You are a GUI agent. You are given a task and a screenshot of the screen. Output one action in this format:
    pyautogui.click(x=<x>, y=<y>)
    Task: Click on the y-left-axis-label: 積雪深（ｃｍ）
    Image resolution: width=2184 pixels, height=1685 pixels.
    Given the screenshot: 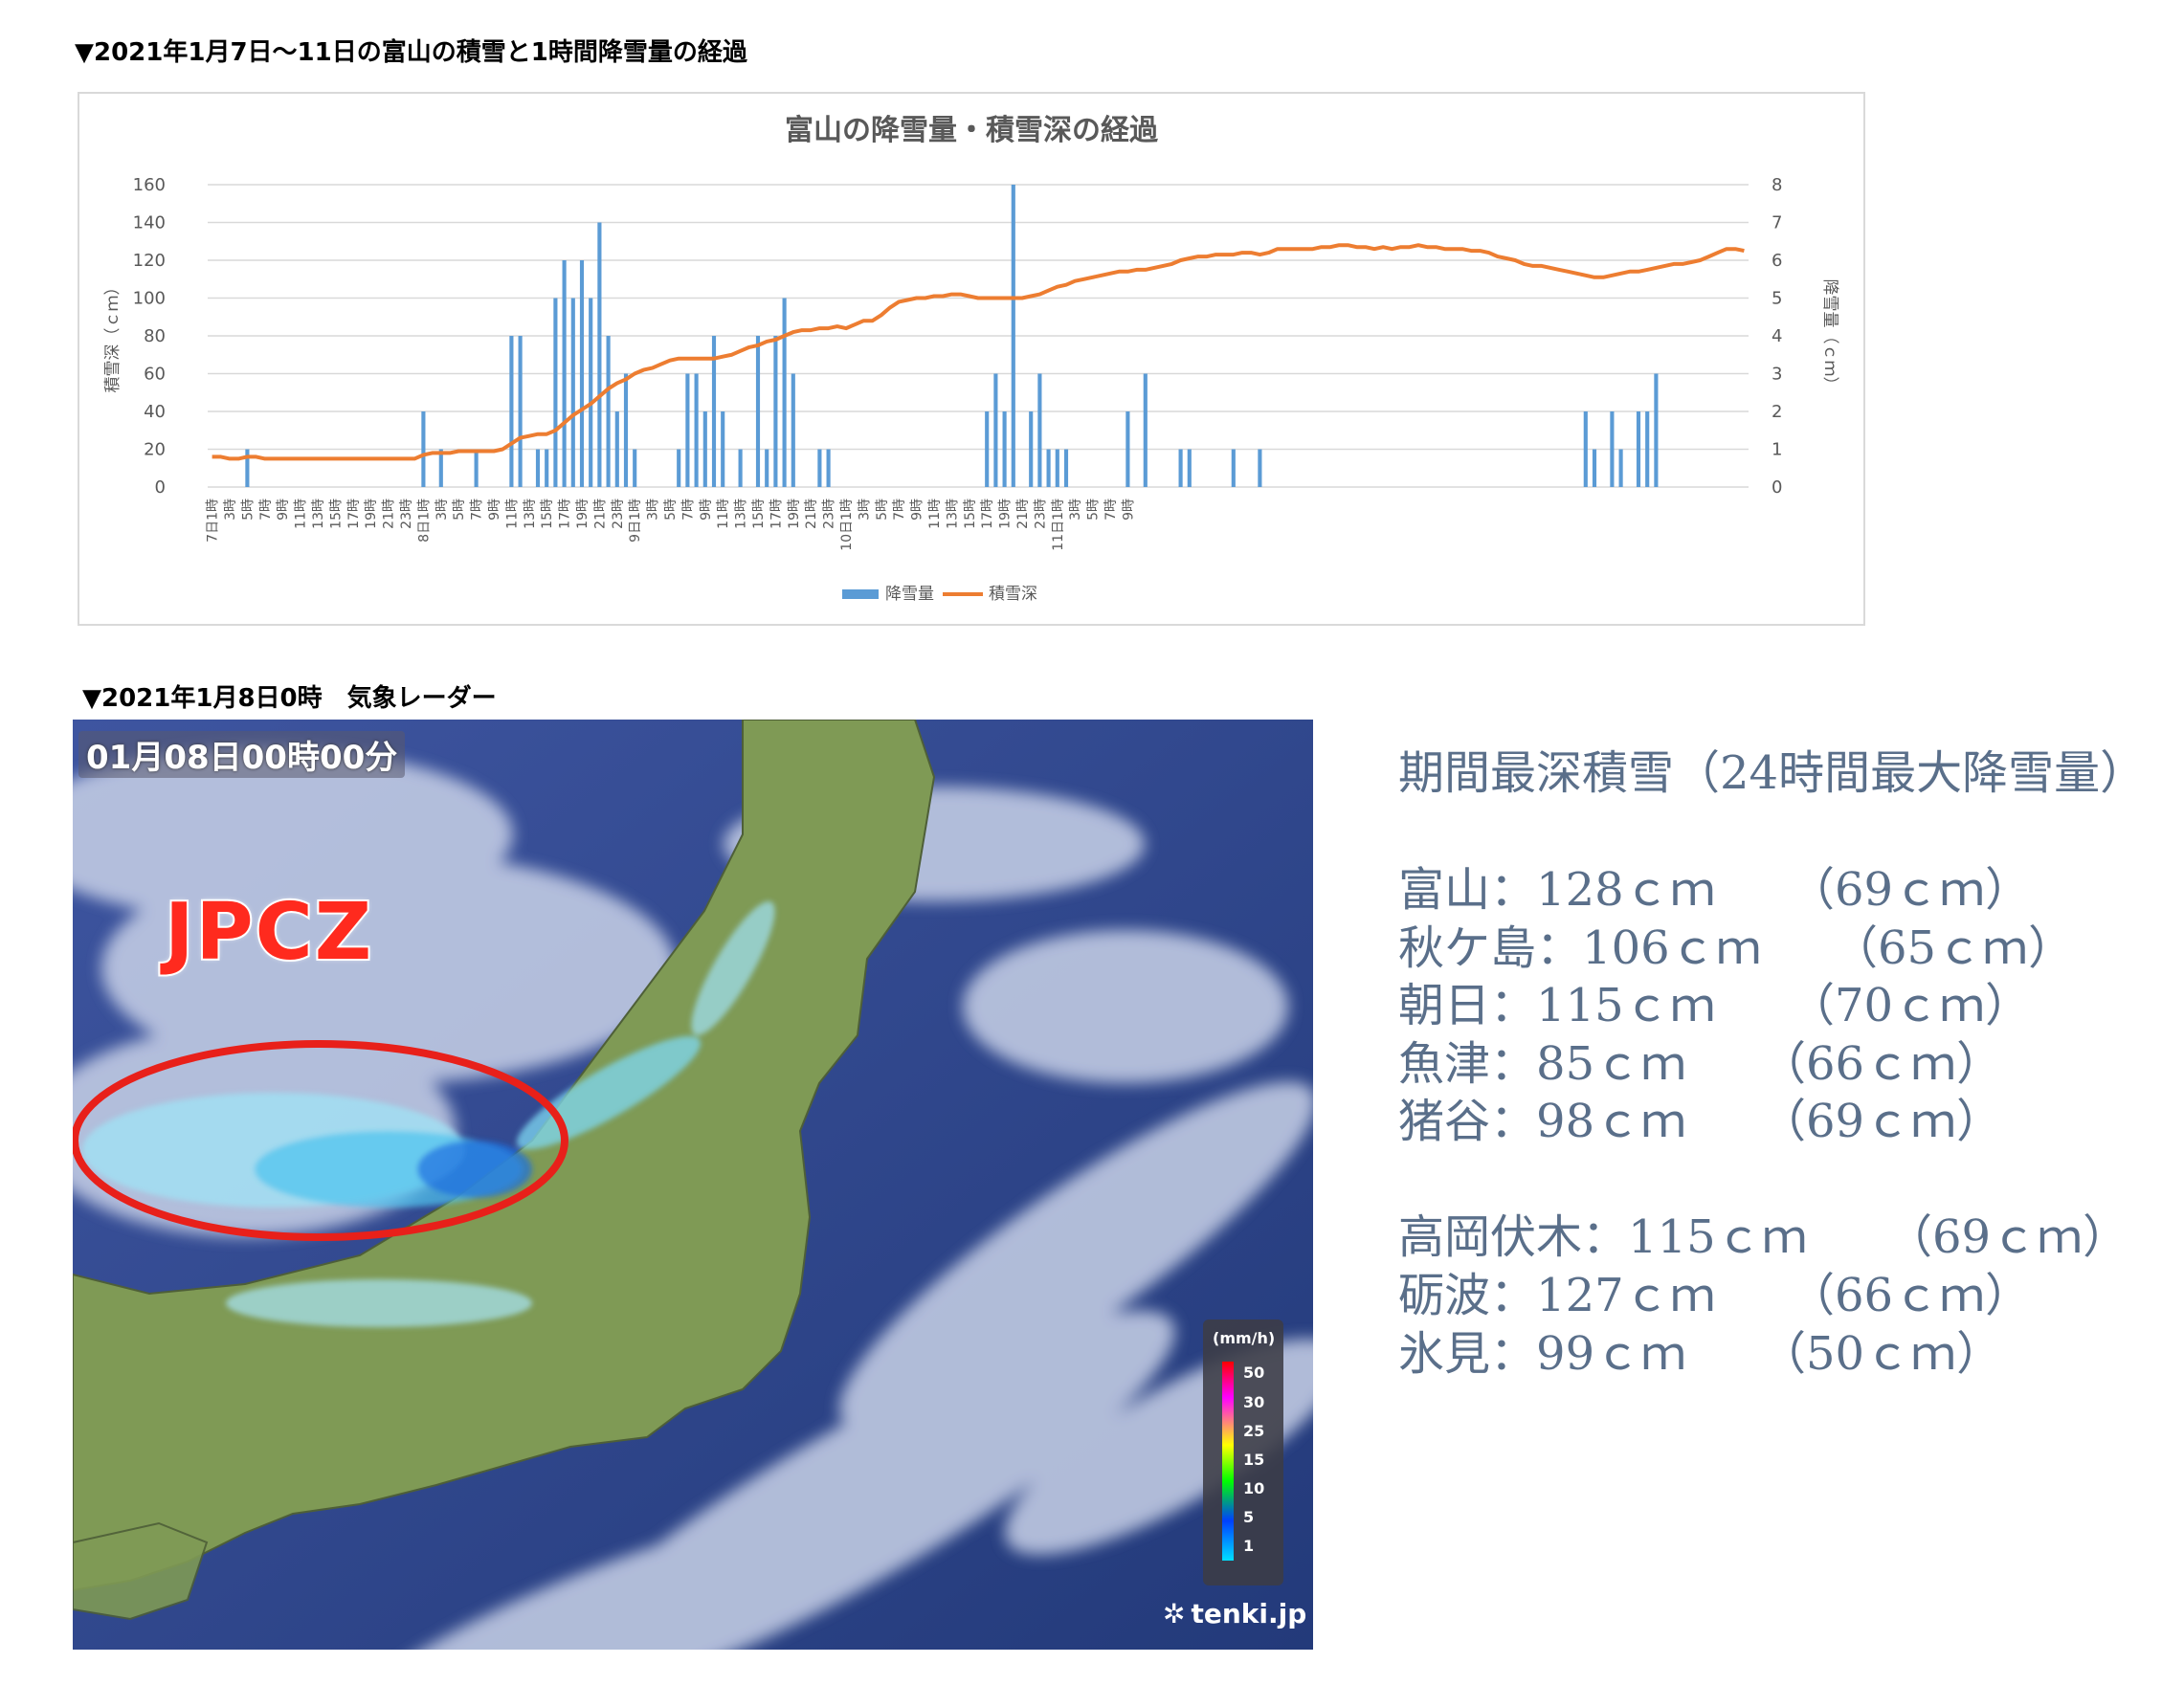 What is the action you would take?
    pyautogui.click(x=113, y=336)
    